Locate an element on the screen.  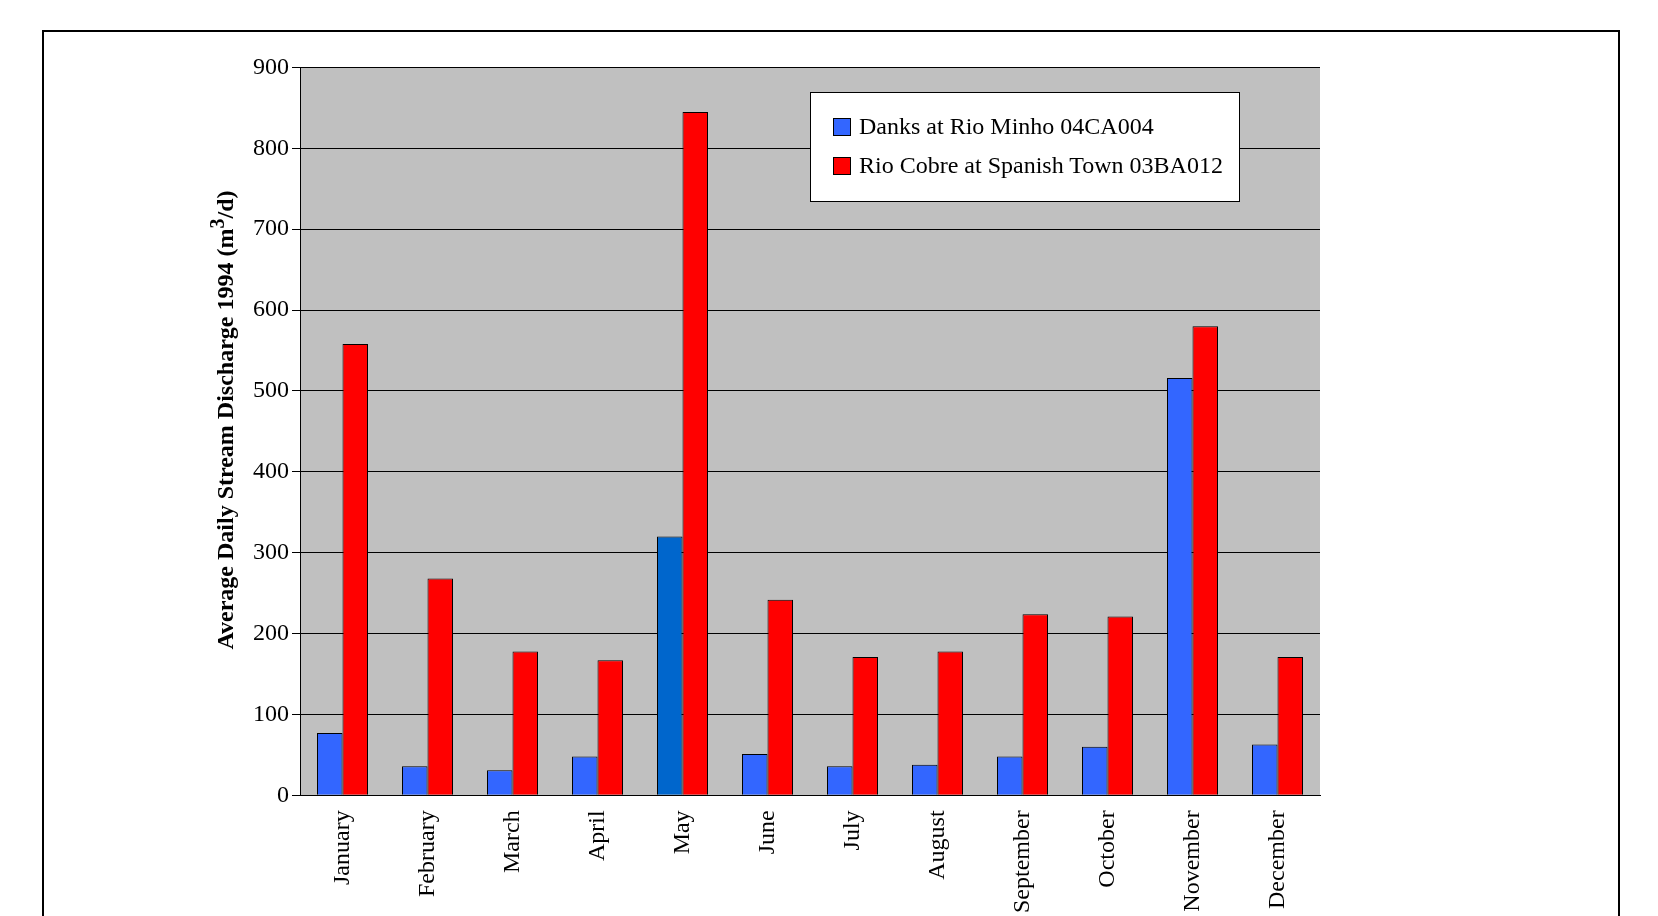
x-tick-label: April is located at coordinates (595, 836).